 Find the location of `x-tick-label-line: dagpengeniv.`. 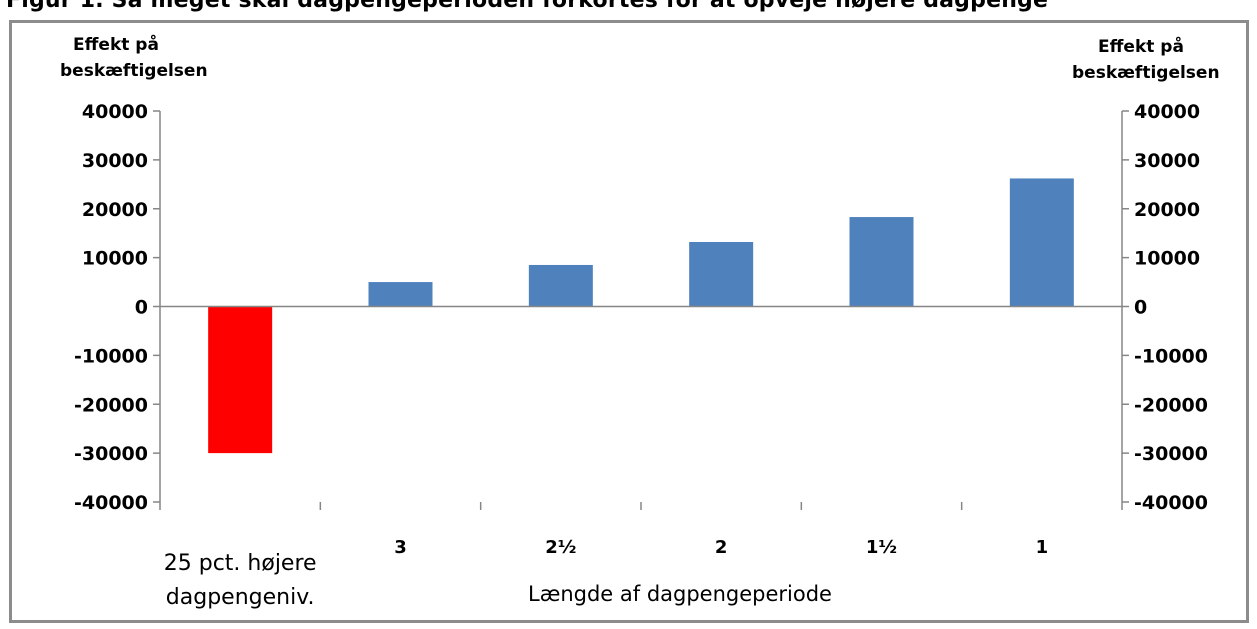

x-tick-label-line: dagpengeniv. is located at coordinates (240, 597).